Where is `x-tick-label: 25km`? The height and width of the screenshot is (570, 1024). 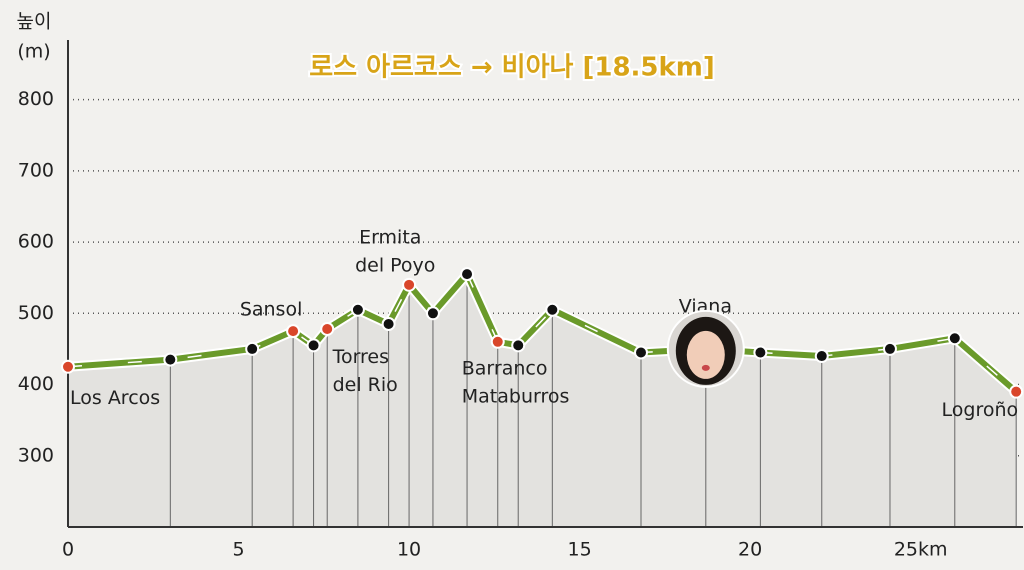 x-tick-label: 25km is located at coordinates (921, 550).